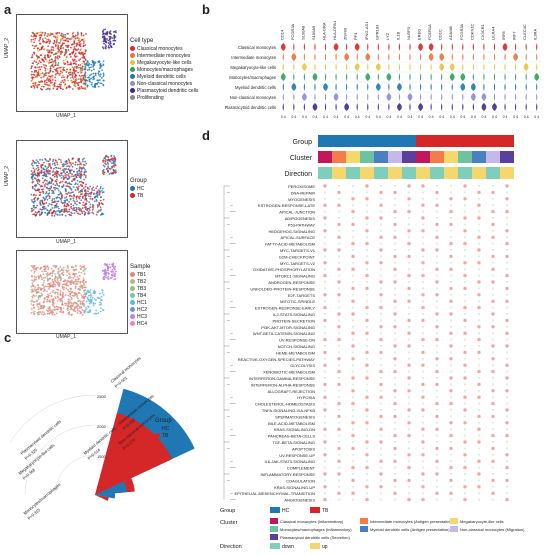 Image resolution: width=546 pixels, height=555 pixels. Describe the element at coordinates (255, 87) in the screenshot. I see `violin-row-label: Myeloid dendritic cells` at that location.